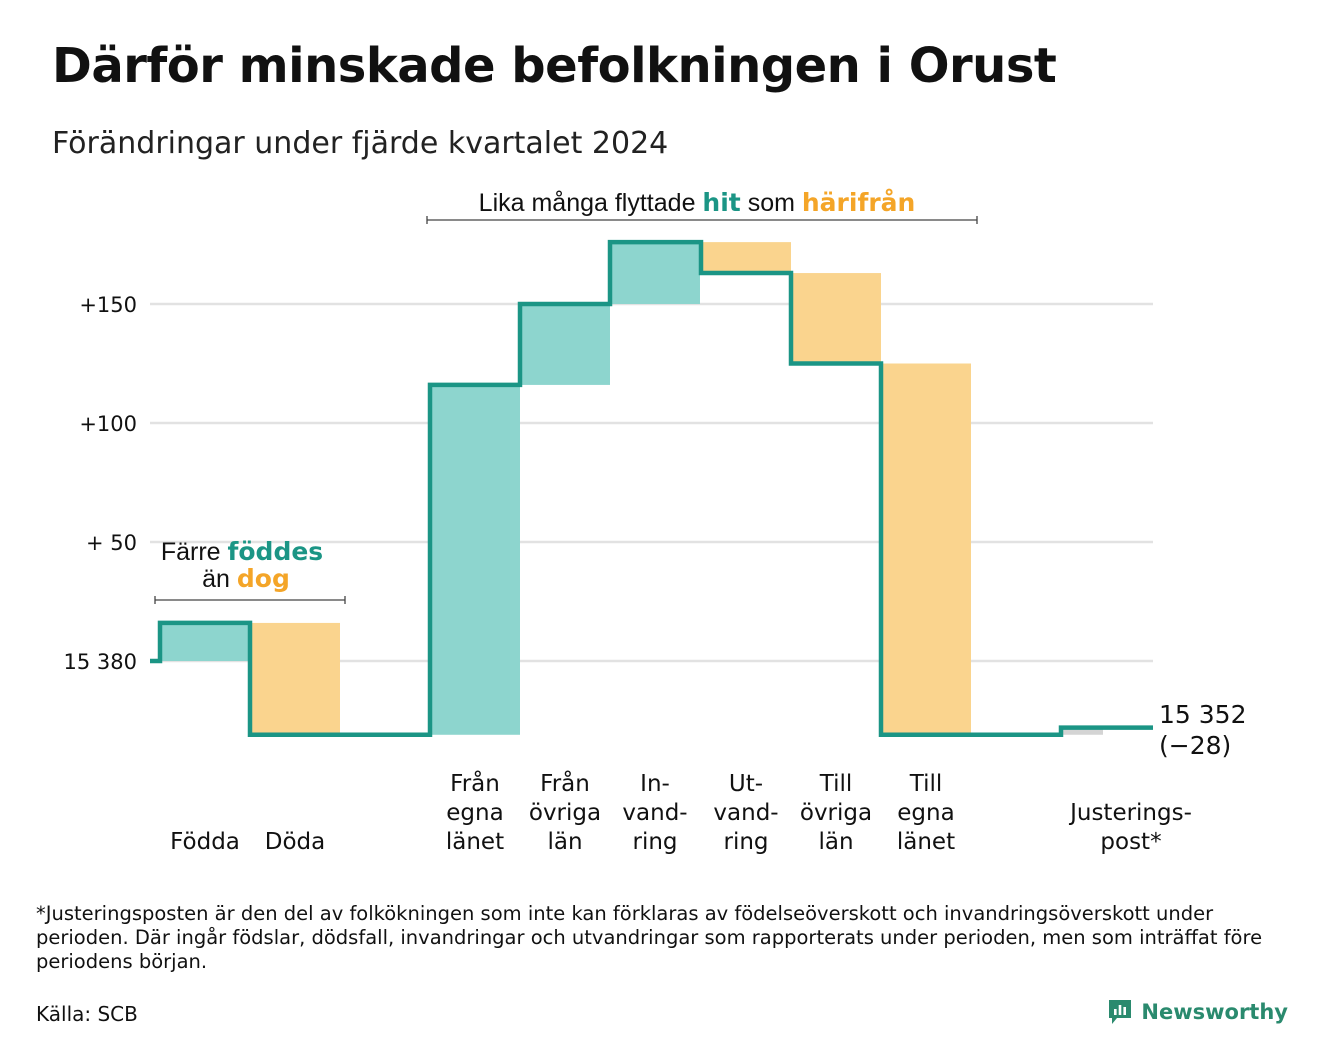 The image size is (1340, 1060). What do you see at coordinates (360, 143) in the screenshot?
I see `chart-subtitle: Förändringar under fjärde kvartalet 2024` at bounding box center [360, 143].